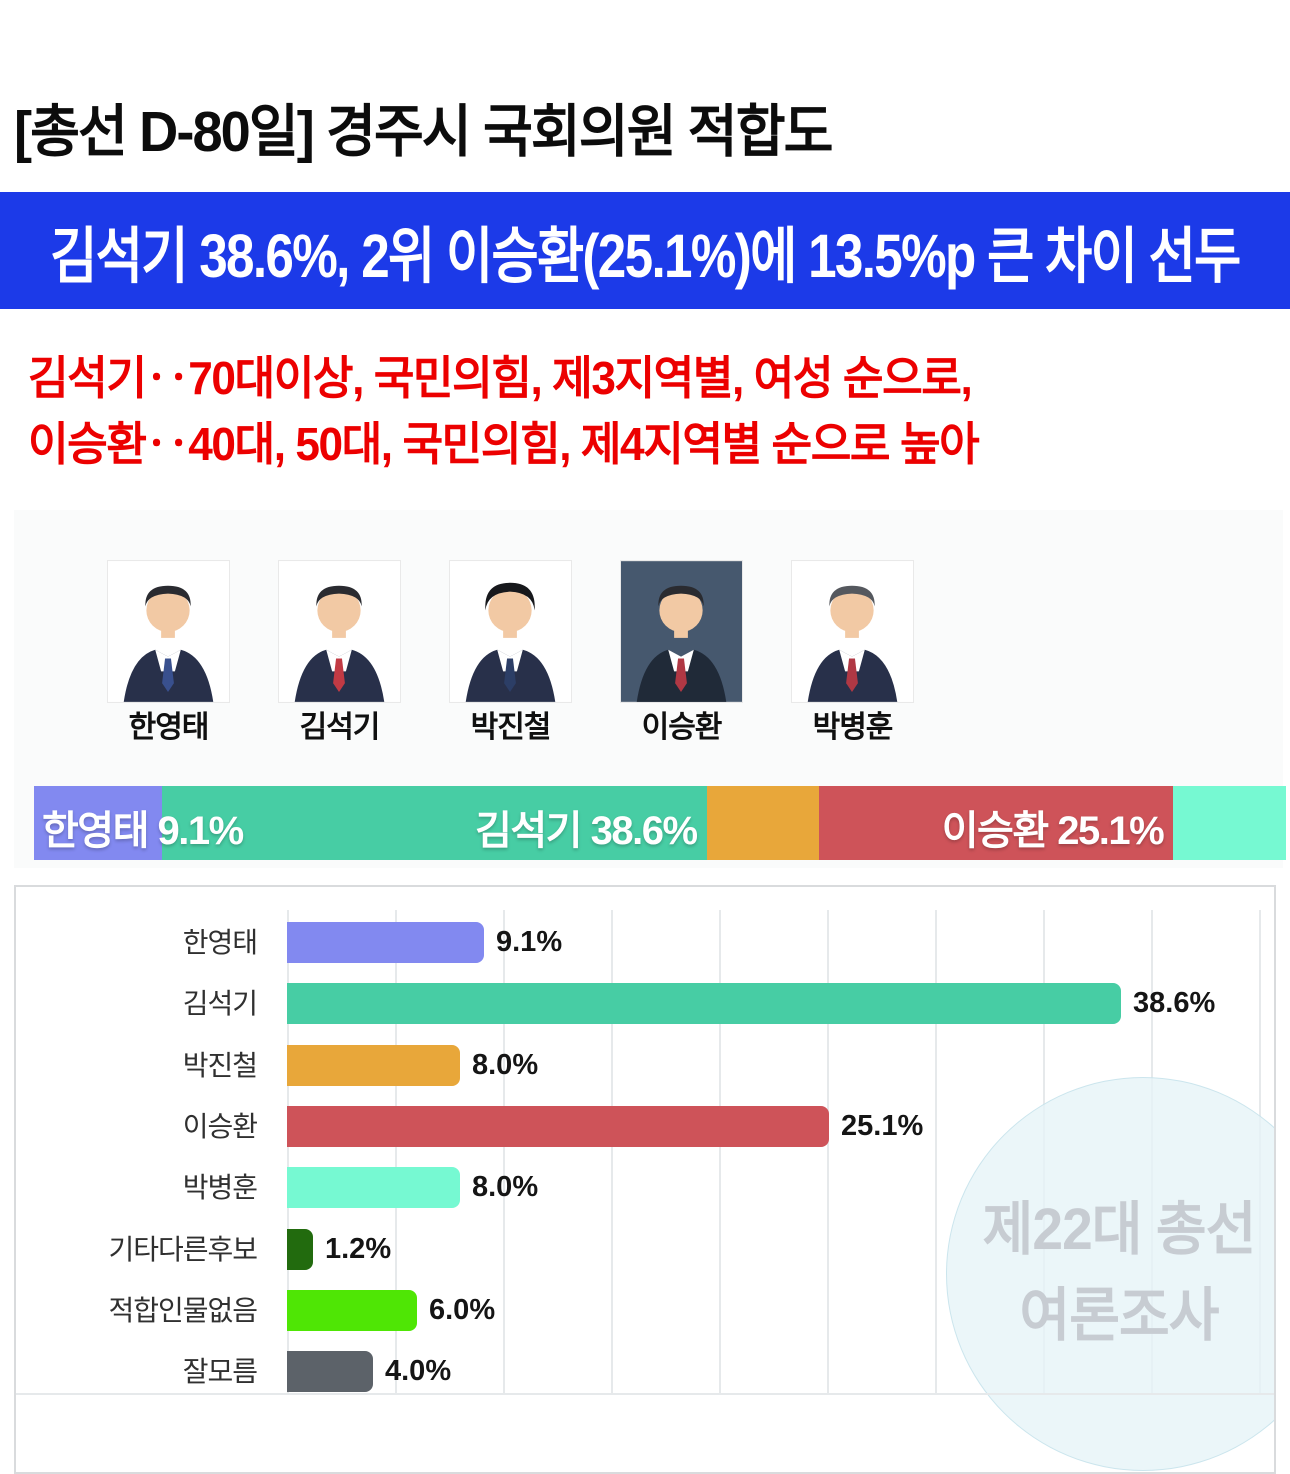  I want to click on value-label: 9.1%, so click(529, 942).